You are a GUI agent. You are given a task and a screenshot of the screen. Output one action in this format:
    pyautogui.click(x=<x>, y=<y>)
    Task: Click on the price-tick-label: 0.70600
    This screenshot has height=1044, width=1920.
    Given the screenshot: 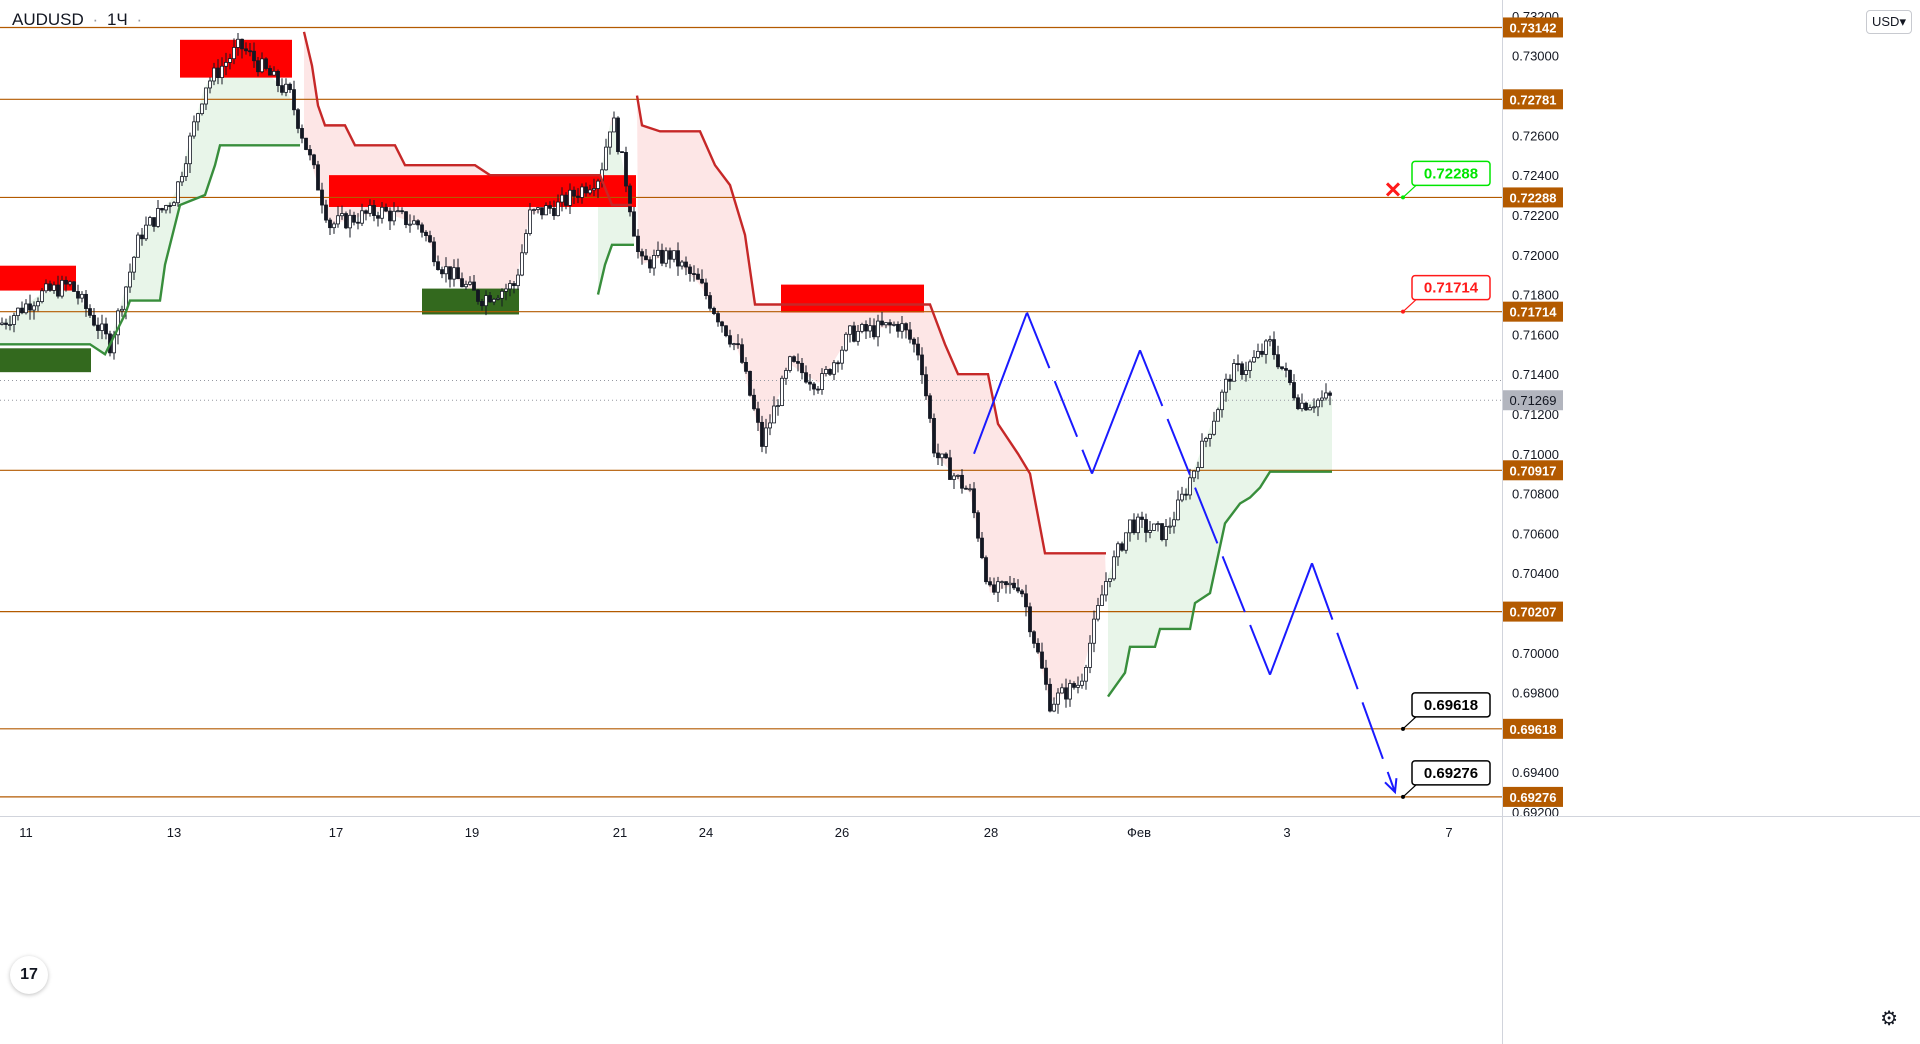 What is the action you would take?
    pyautogui.click(x=1535, y=533)
    